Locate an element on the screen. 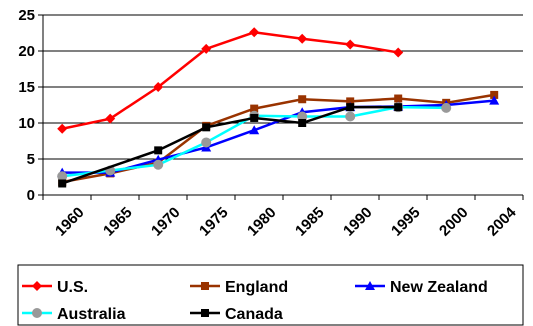 This screenshot has width=533, height=326. x-tick-label: 1975 is located at coordinates (214, 222).